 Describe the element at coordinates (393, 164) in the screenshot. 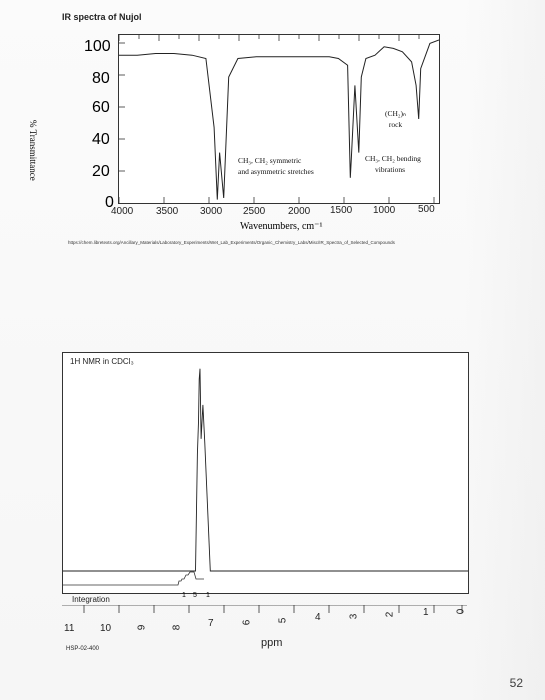

I see `ir-annotation-bending: CH₃, CH₂ bending vibrations` at that location.